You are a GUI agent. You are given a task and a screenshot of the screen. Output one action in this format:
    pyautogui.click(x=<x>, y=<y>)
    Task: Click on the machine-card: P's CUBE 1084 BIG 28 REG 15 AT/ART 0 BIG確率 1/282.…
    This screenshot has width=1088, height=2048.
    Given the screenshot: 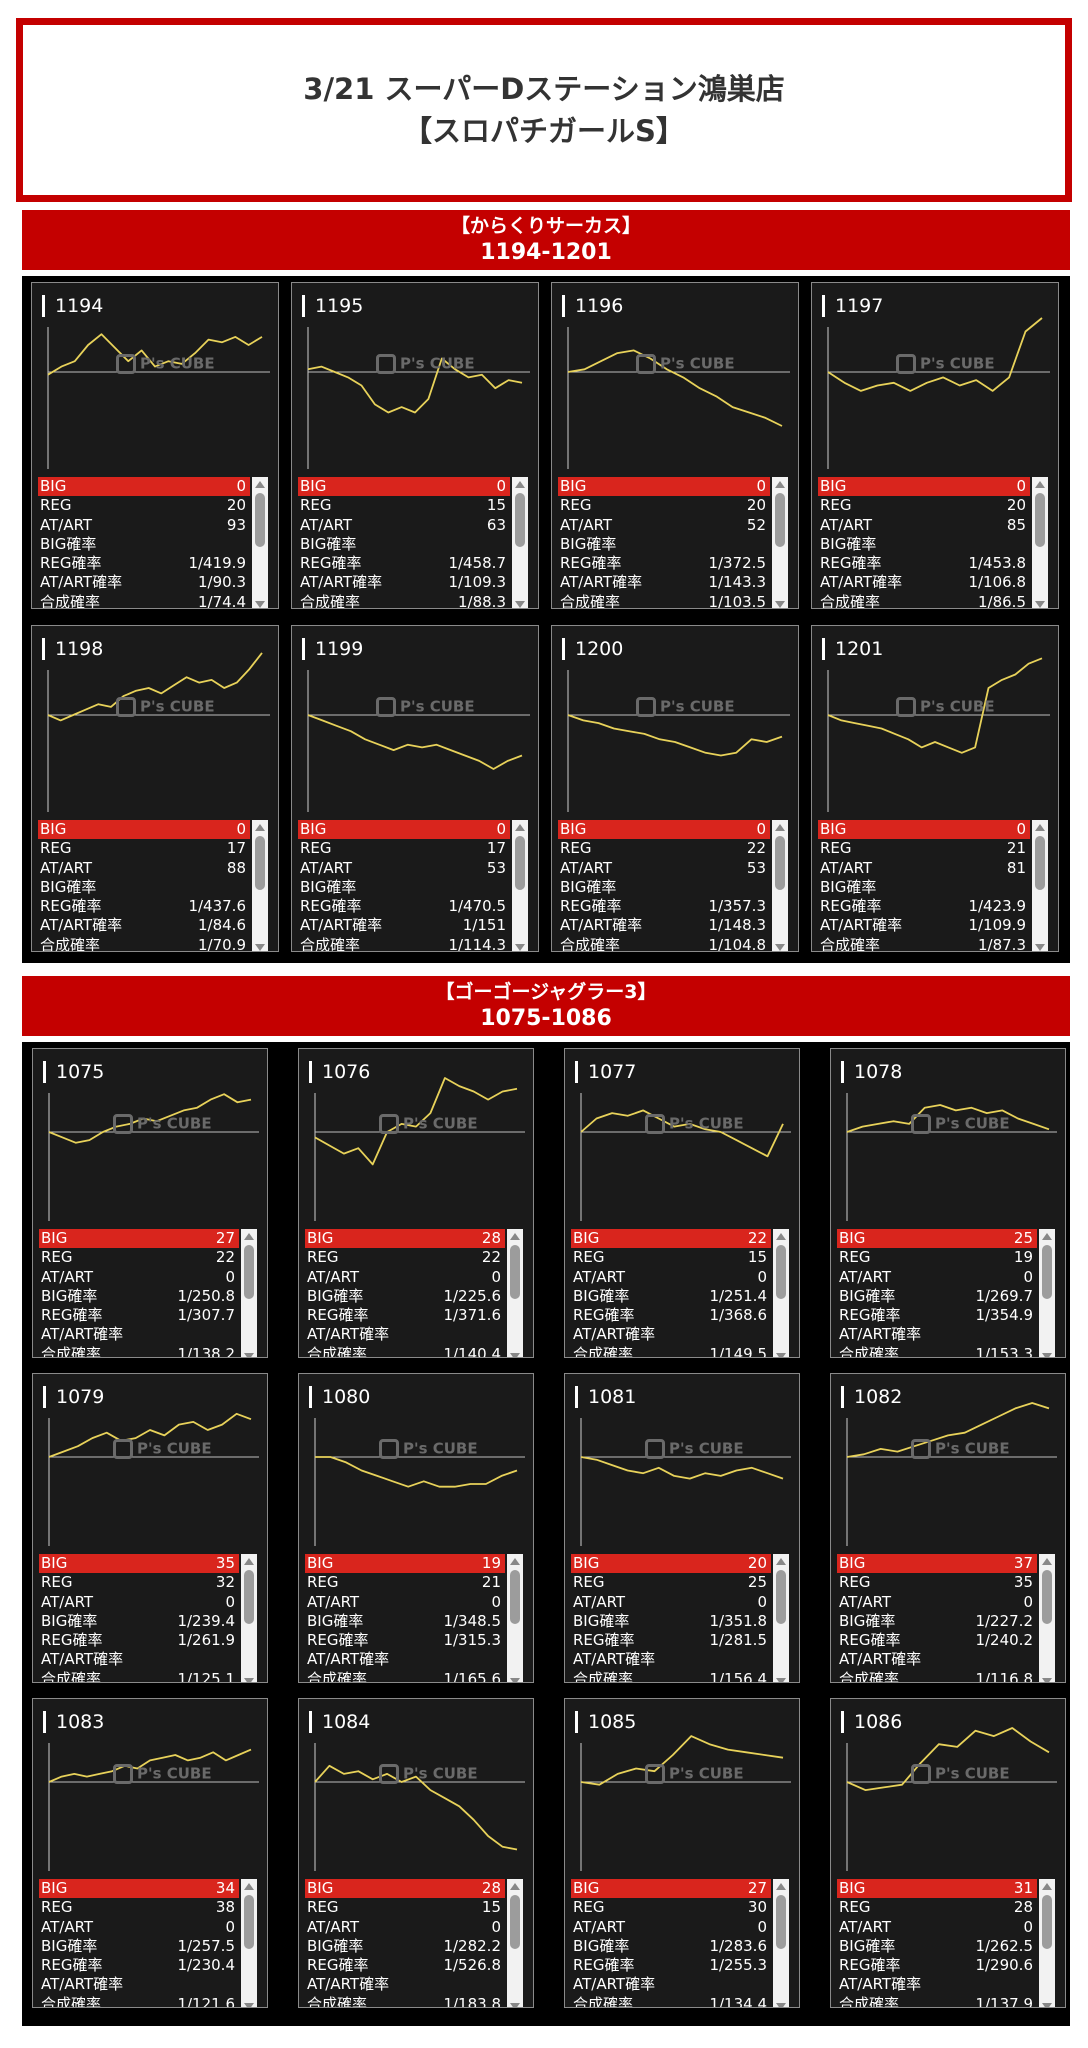 What is the action you would take?
    pyautogui.click(x=416, y=1853)
    